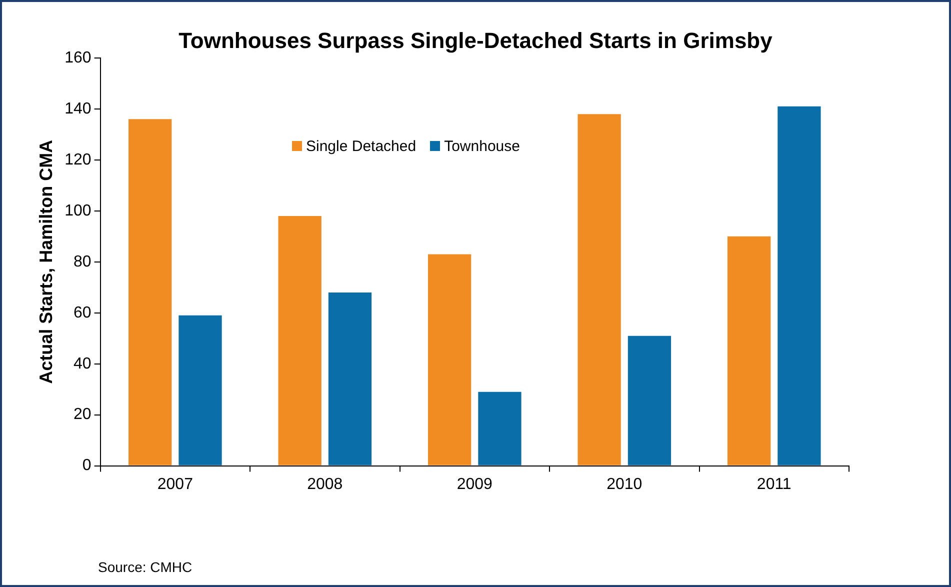 This screenshot has height=587, width=951. What do you see at coordinates (360, 146) in the screenshot?
I see `legend-label: Single Detached` at bounding box center [360, 146].